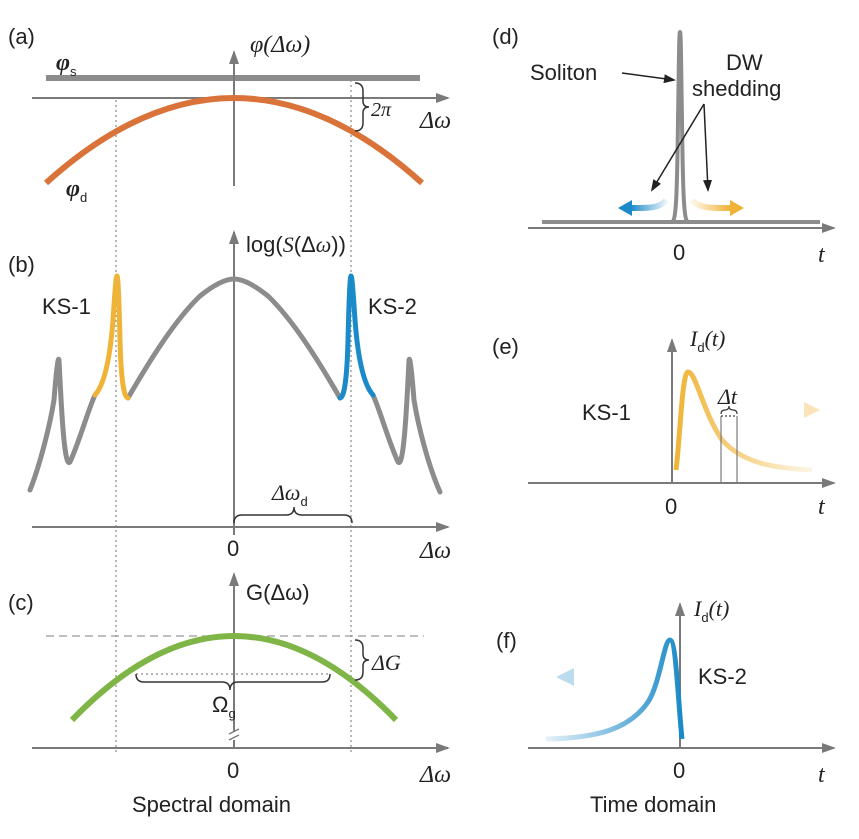 The height and width of the screenshot is (839, 859). I want to click on dt-brace, so click(729, 410).